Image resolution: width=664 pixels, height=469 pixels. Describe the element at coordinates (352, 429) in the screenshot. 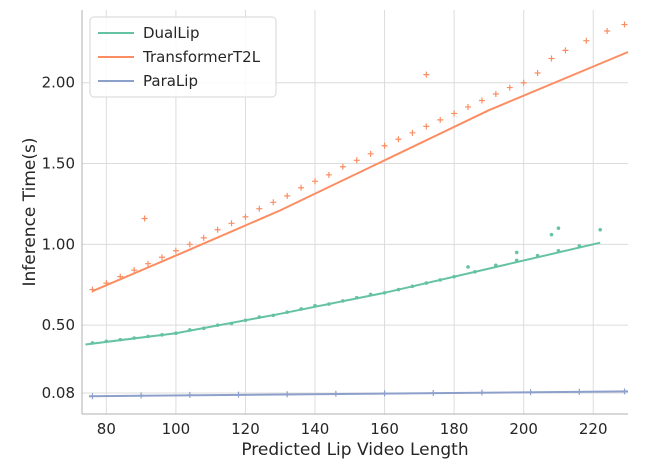

I see `x-tick-labels: 80 100 120 140 160 180 200 220` at that location.